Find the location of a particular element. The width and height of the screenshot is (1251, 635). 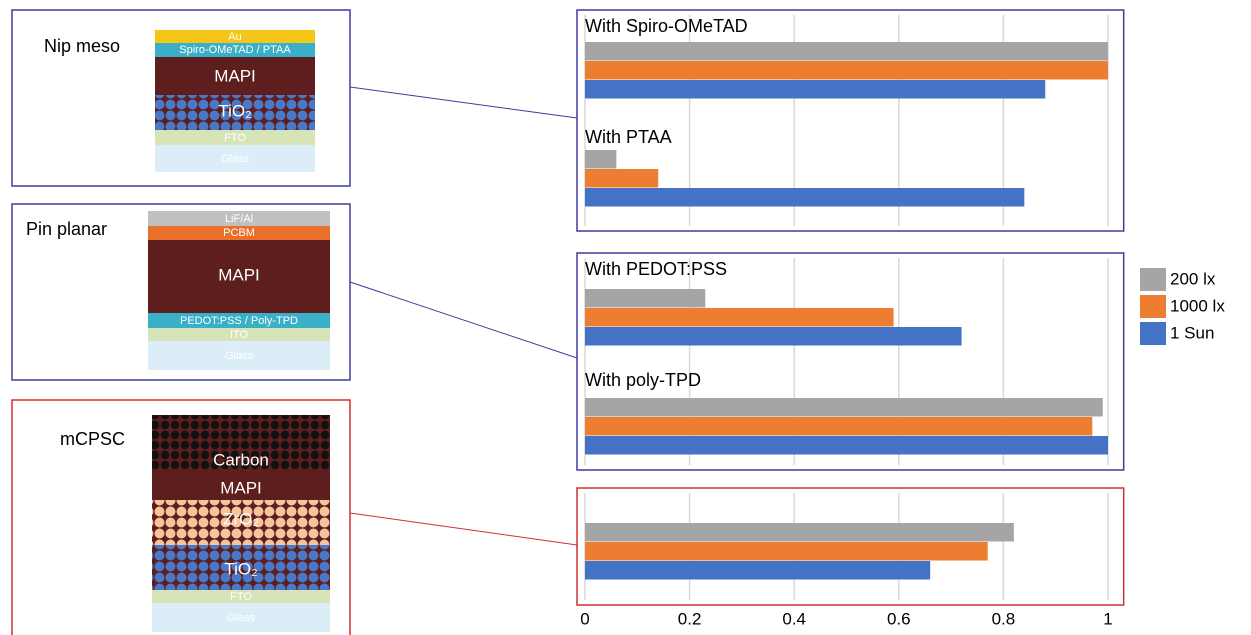

group-label: With PEDOT:PSS is located at coordinates (656, 269).